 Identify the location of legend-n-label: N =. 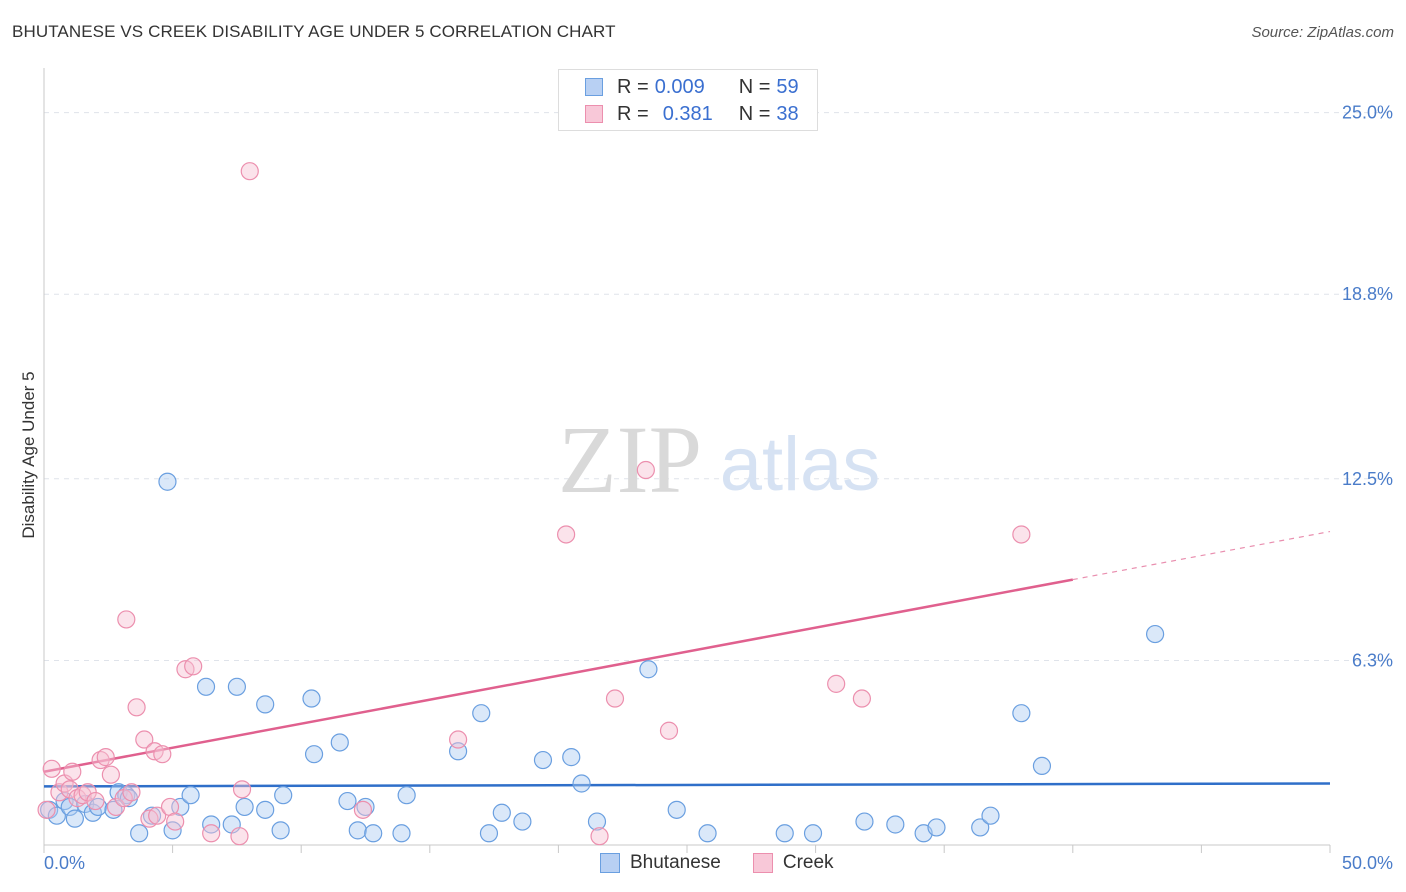
(754, 86).